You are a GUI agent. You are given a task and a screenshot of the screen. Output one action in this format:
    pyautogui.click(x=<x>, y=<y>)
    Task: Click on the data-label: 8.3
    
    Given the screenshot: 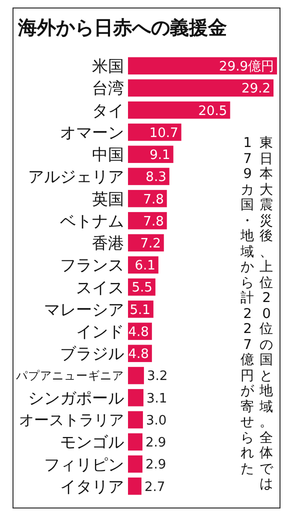 What is the action you would take?
    pyautogui.click(x=156, y=178)
    